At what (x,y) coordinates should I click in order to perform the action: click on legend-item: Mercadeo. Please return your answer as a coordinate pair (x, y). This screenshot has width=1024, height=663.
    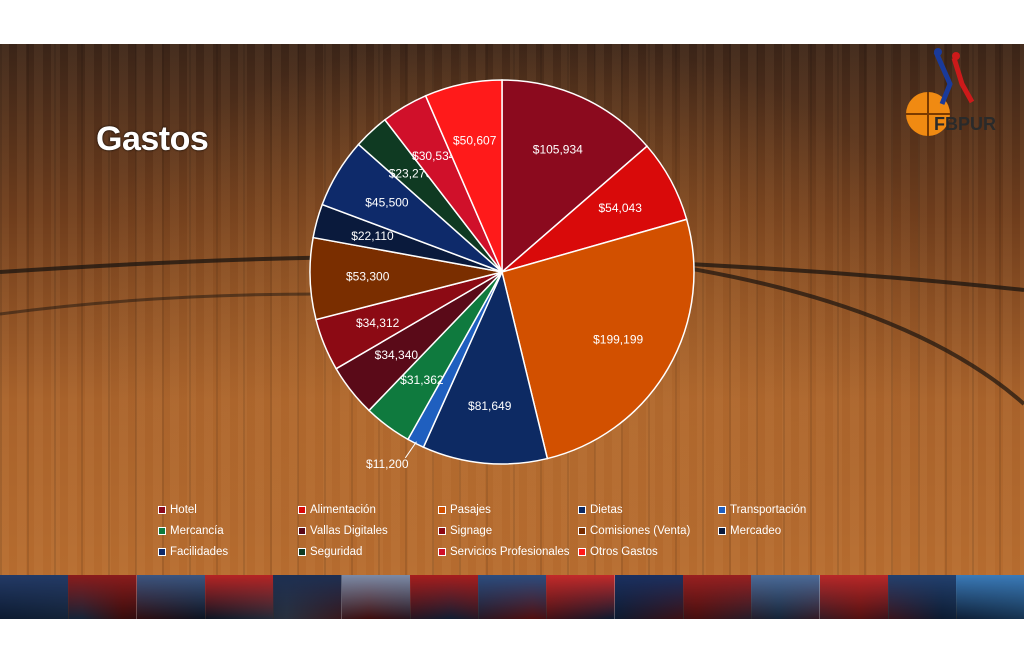
    Looking at the image, I should click on (749, 531).